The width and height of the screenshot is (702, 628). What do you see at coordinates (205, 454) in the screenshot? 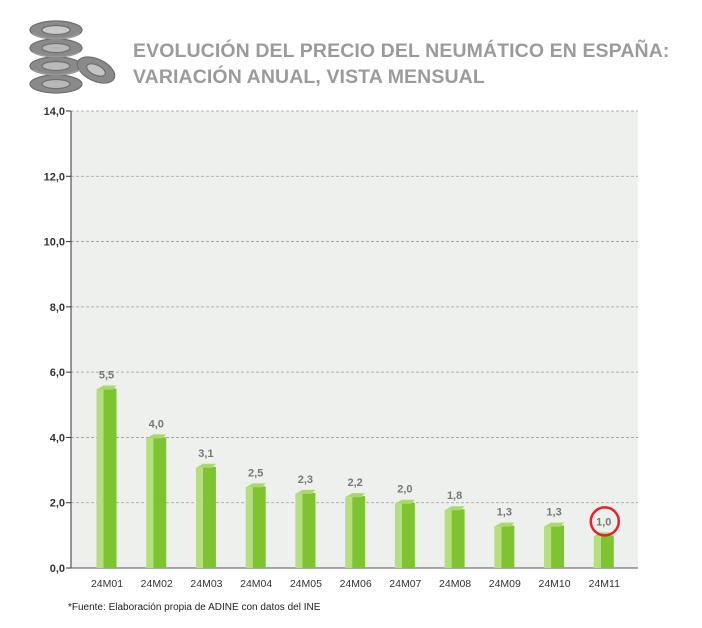
I see `value-label: 3,1` at bounding box center [205, 454].